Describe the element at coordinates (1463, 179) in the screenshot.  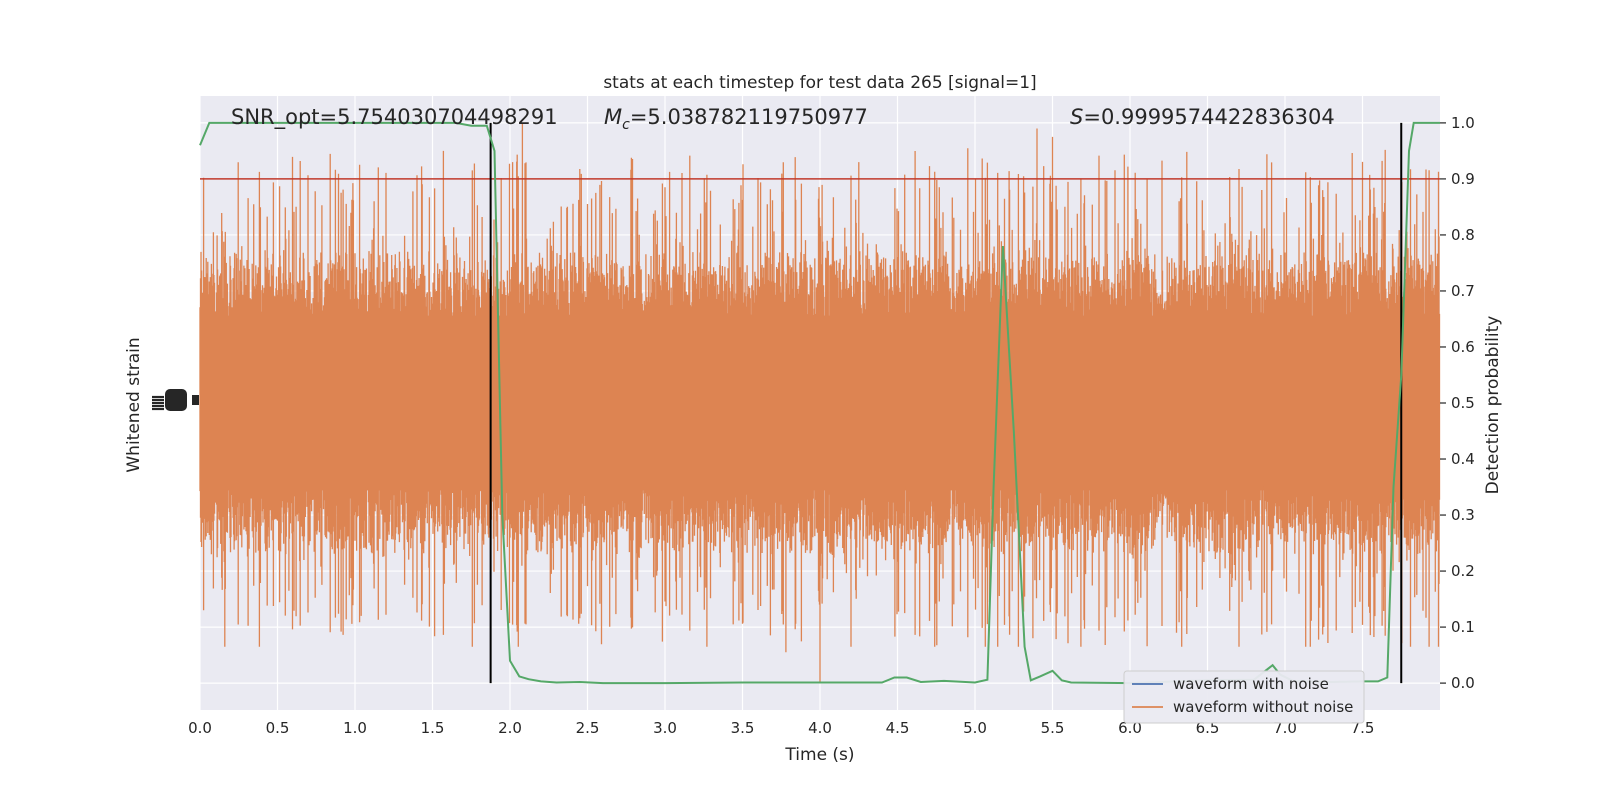
I see `y-tick-label: 0.9` at that location.